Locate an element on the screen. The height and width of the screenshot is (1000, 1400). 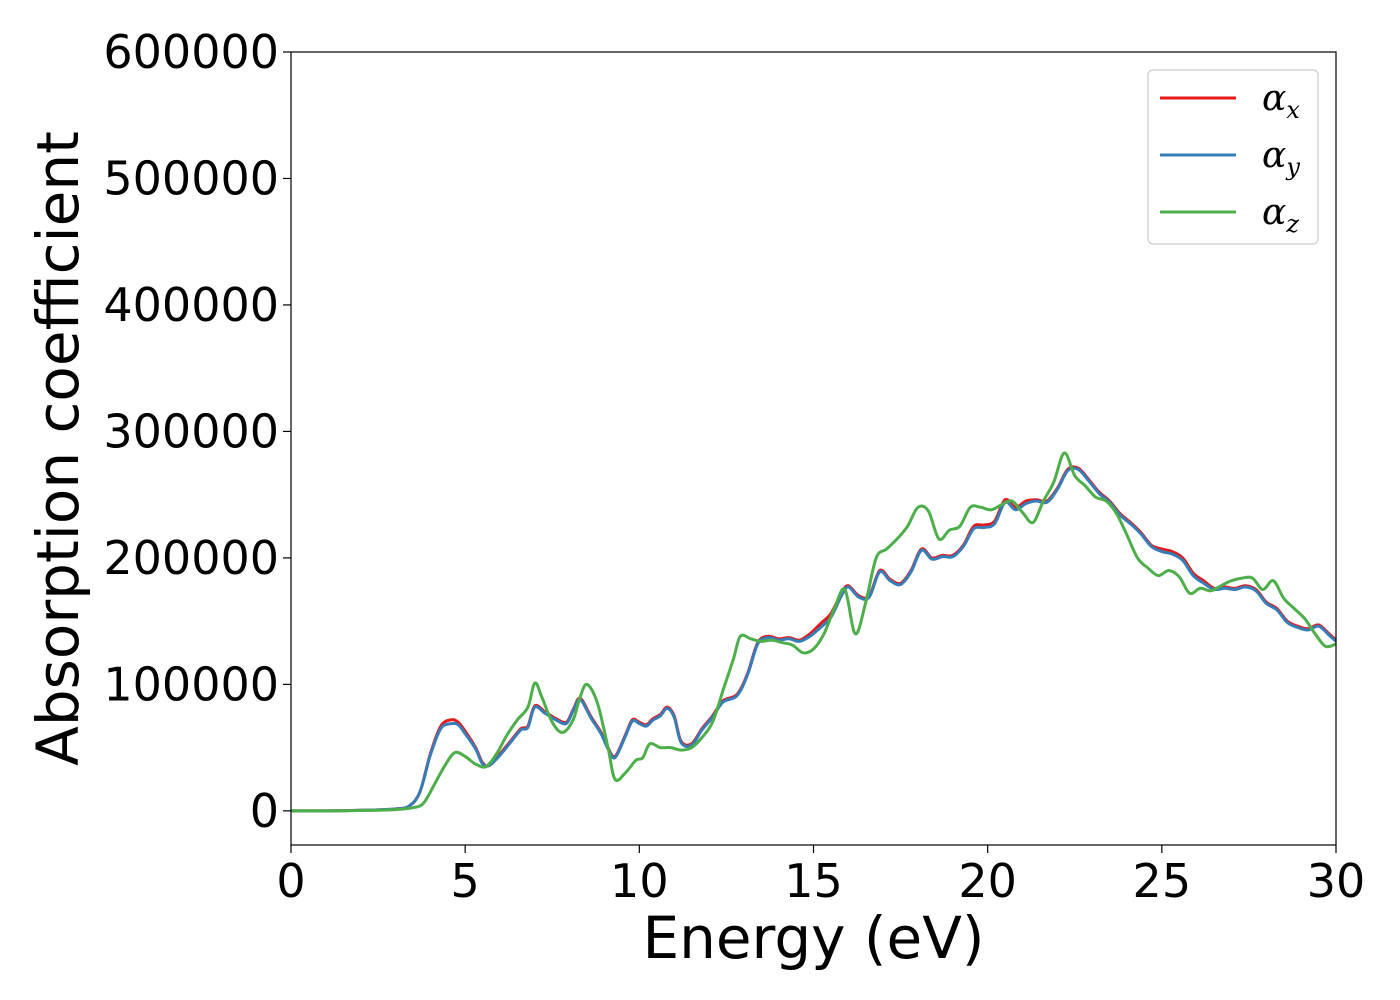
legend-entry-alpha-y: αy is located at coordinates (1281, 158).